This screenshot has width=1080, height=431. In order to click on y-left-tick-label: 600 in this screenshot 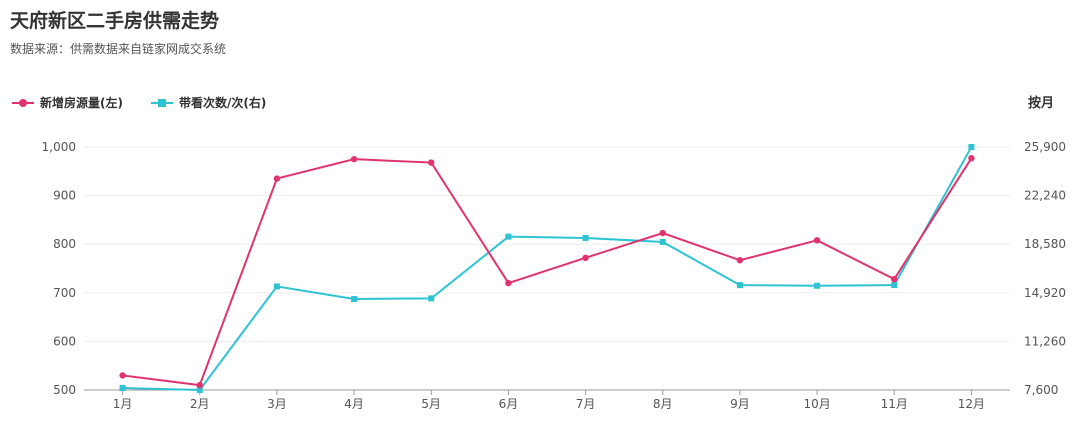, I will do `click(64, 341)`.